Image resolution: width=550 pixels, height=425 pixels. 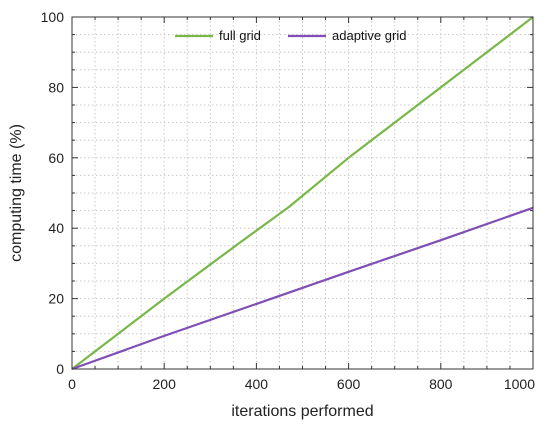 What do you see at coordinates (519, 384) in the screenshot?
I see `x-tick-label: 1000` at bounding box center [519, 384].